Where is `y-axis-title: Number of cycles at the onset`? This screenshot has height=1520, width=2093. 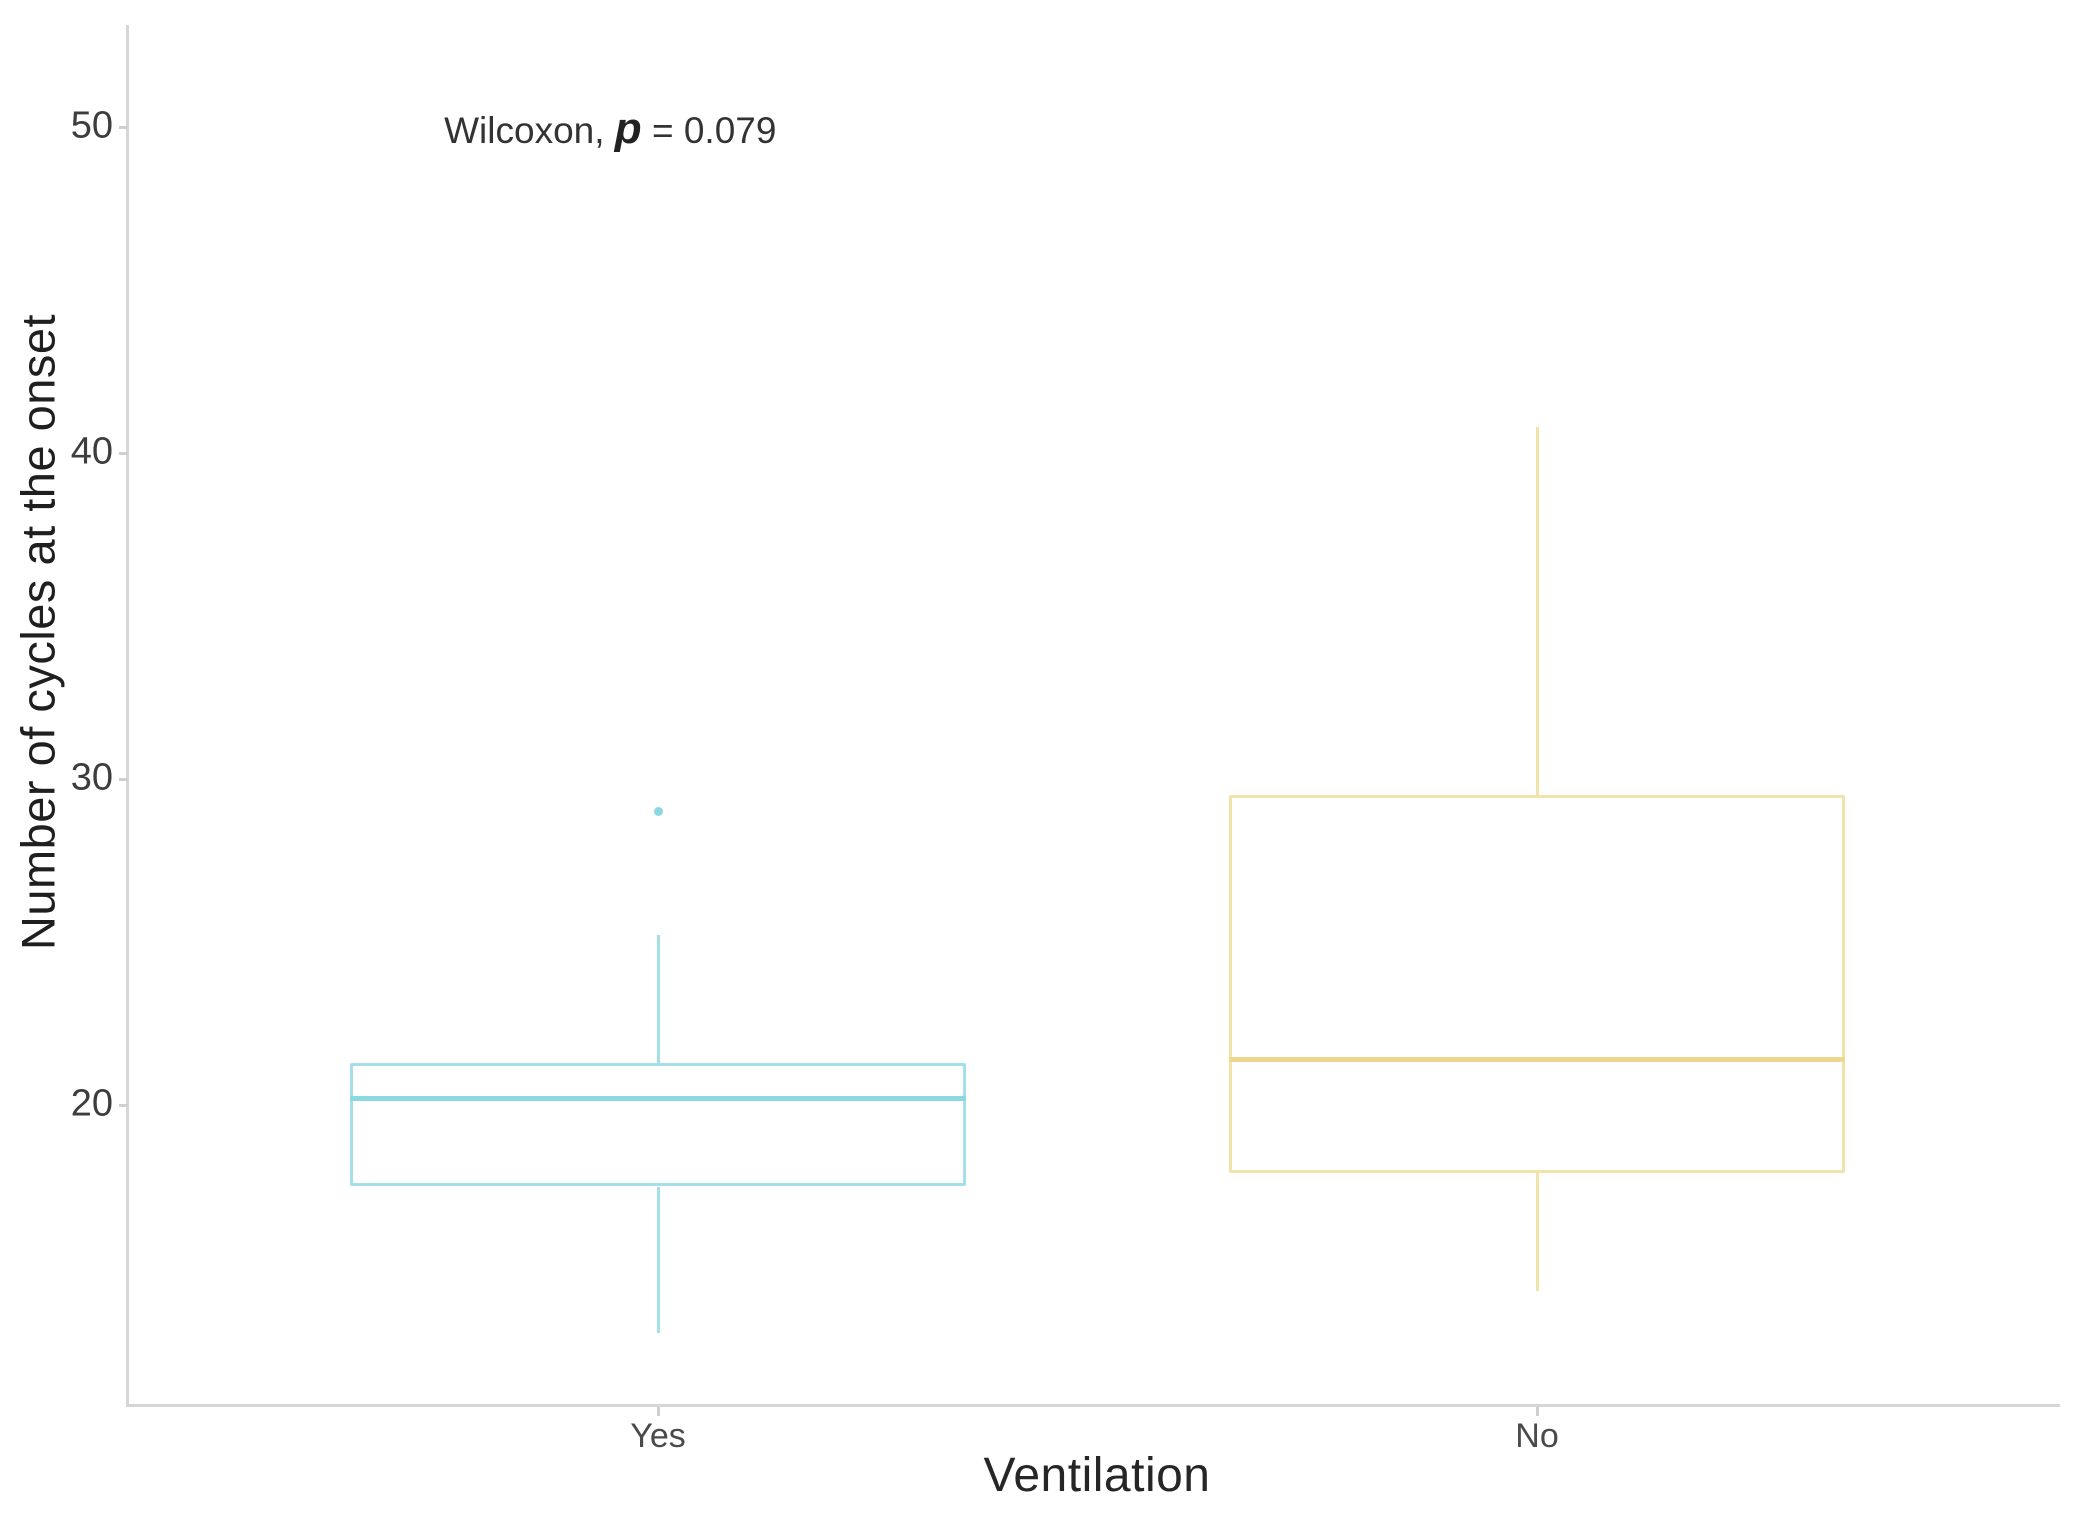 y-axis-title: Number of cycles at the onset is located at coordinates (38, 632).